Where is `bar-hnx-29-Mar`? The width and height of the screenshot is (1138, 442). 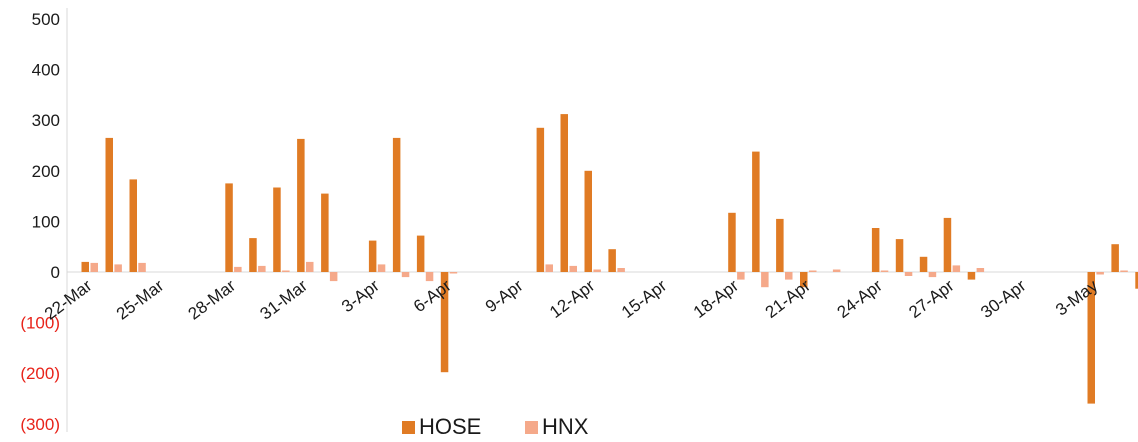
bar-hnx-29-Mar is located at coordinates (262, 268).